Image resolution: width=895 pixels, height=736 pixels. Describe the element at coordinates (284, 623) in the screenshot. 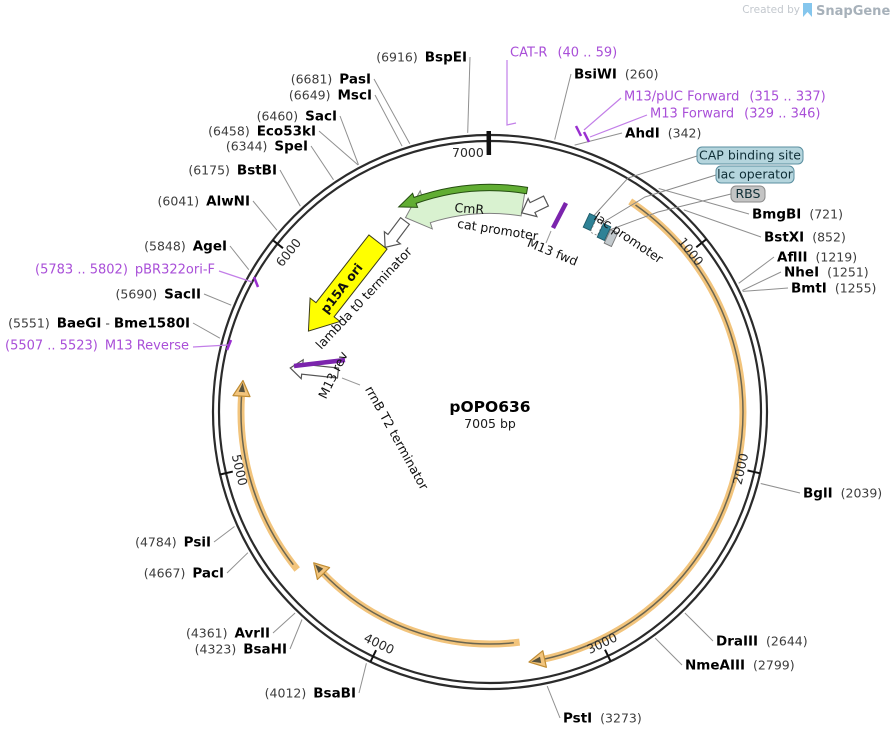

I see `enzyme-leader-avrii` at that location.